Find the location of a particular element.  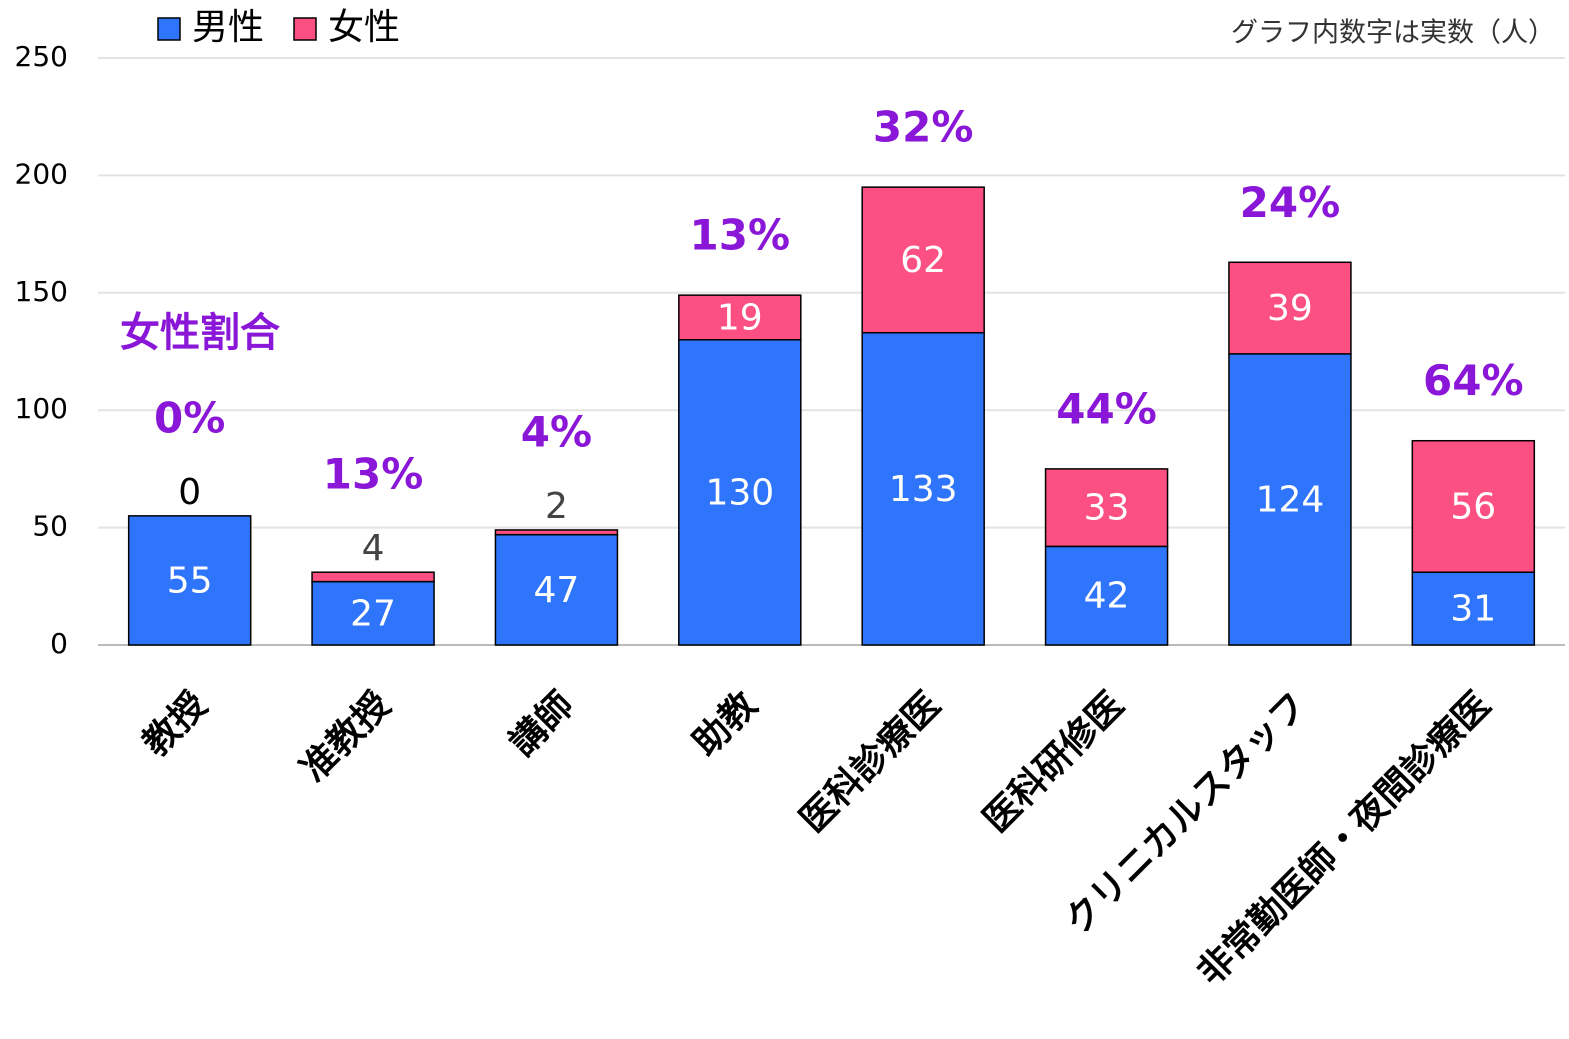

value-label: 47 is located at coordinates (557, 590).